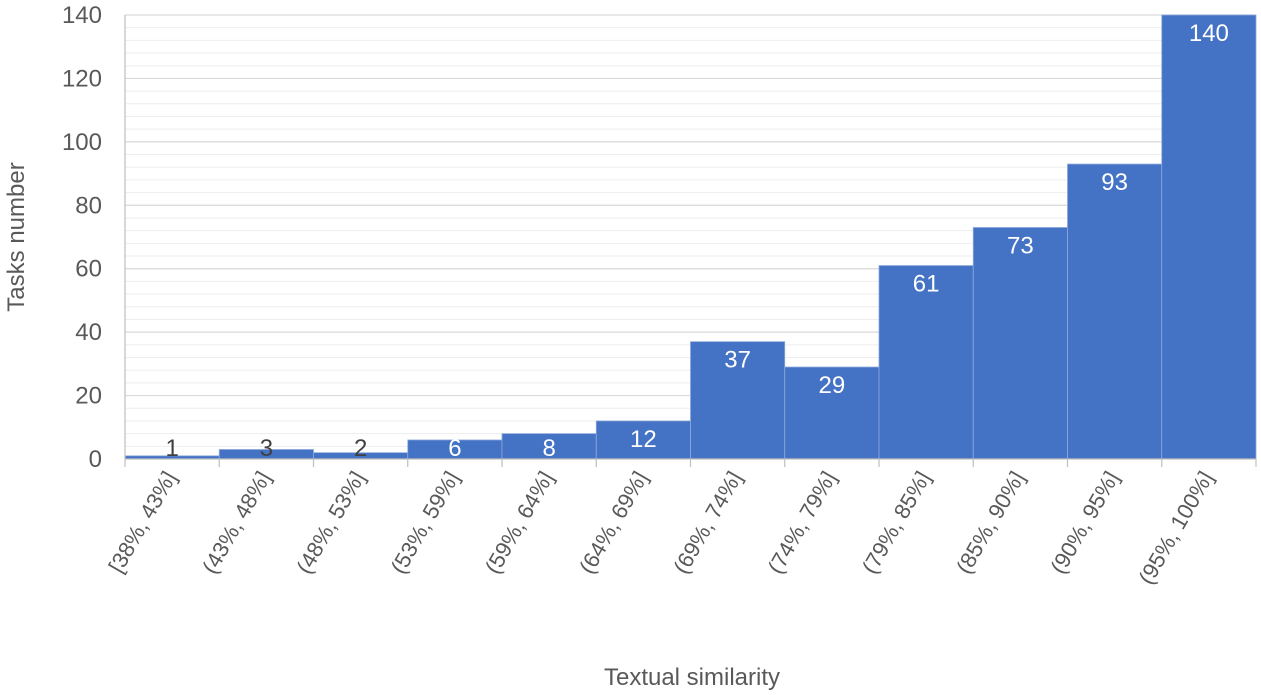  I want to click on data-label: 8, so click(548, 448).